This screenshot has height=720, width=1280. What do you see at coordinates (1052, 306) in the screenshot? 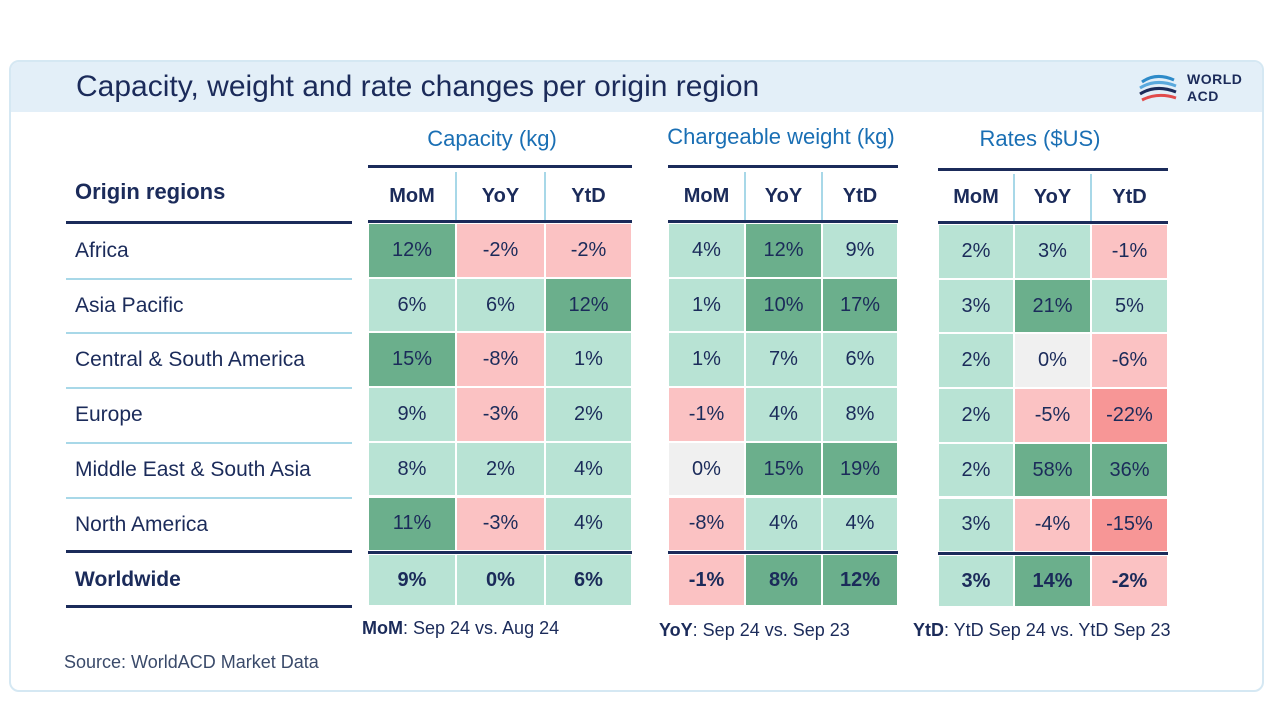
I see `cell-rates-yoy: 21%` at bounding box center [1052, 306].